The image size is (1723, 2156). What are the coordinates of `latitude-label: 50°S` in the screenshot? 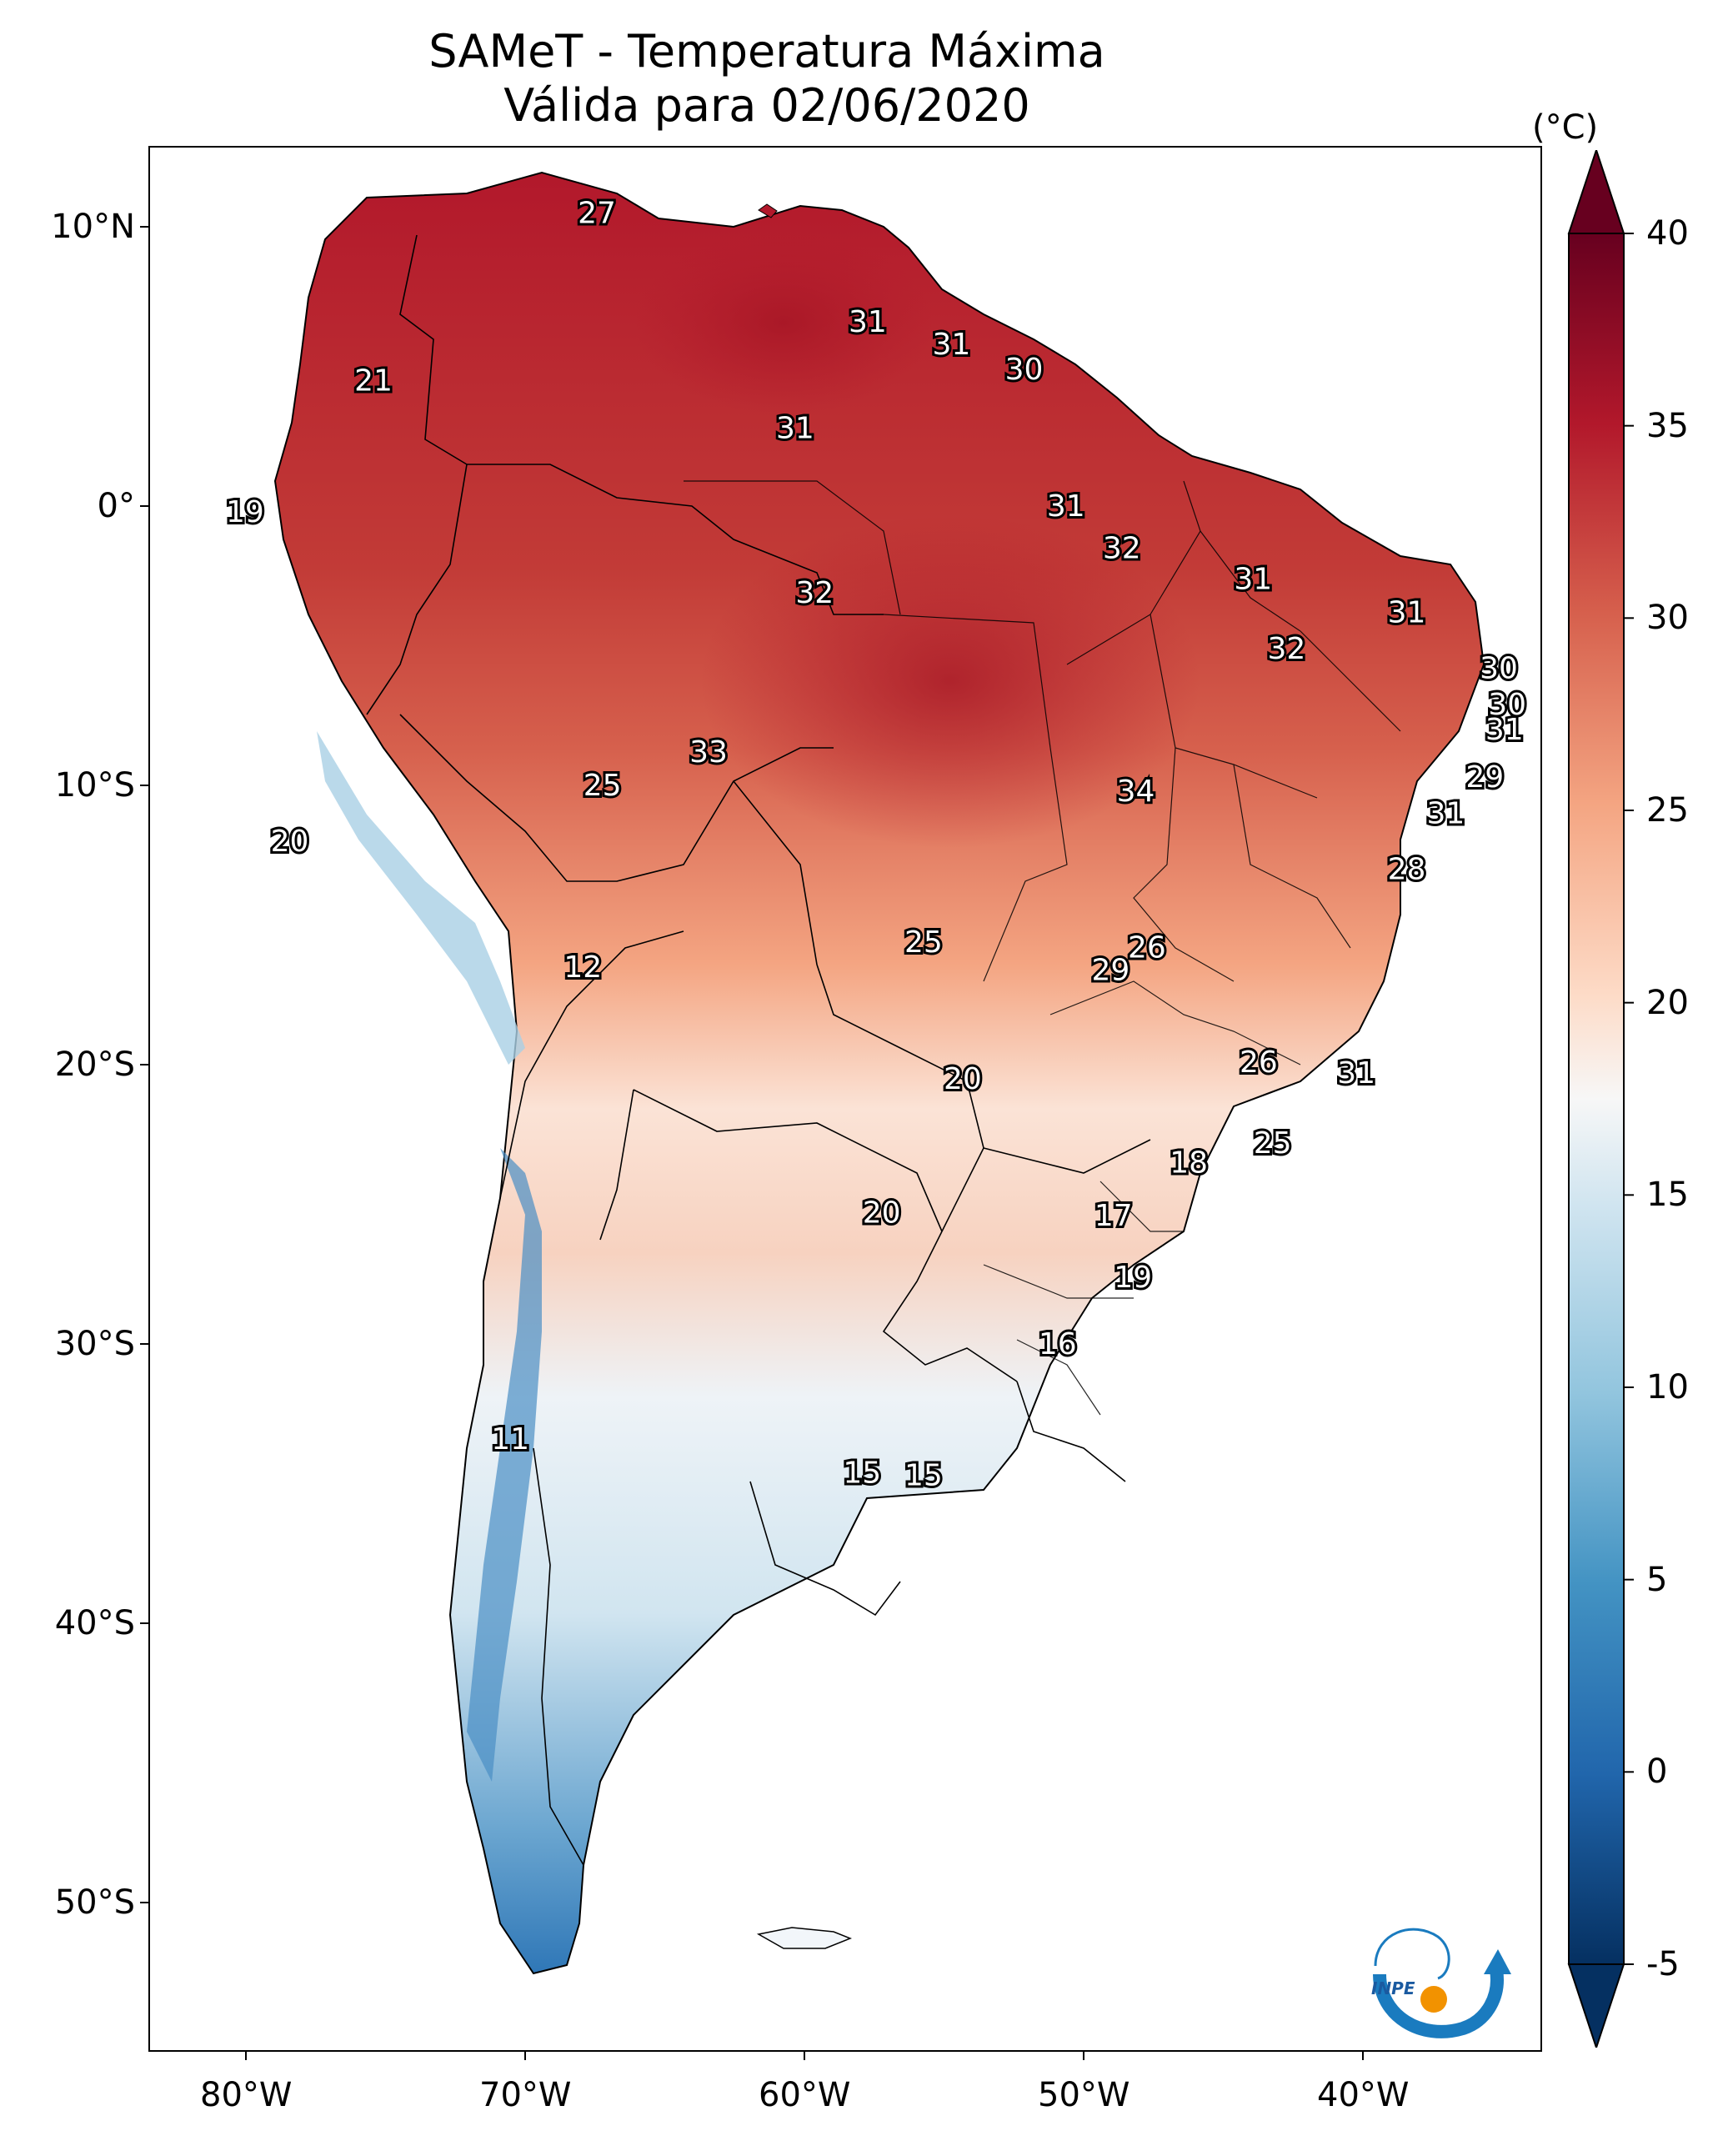 It's located at (95, 1903).